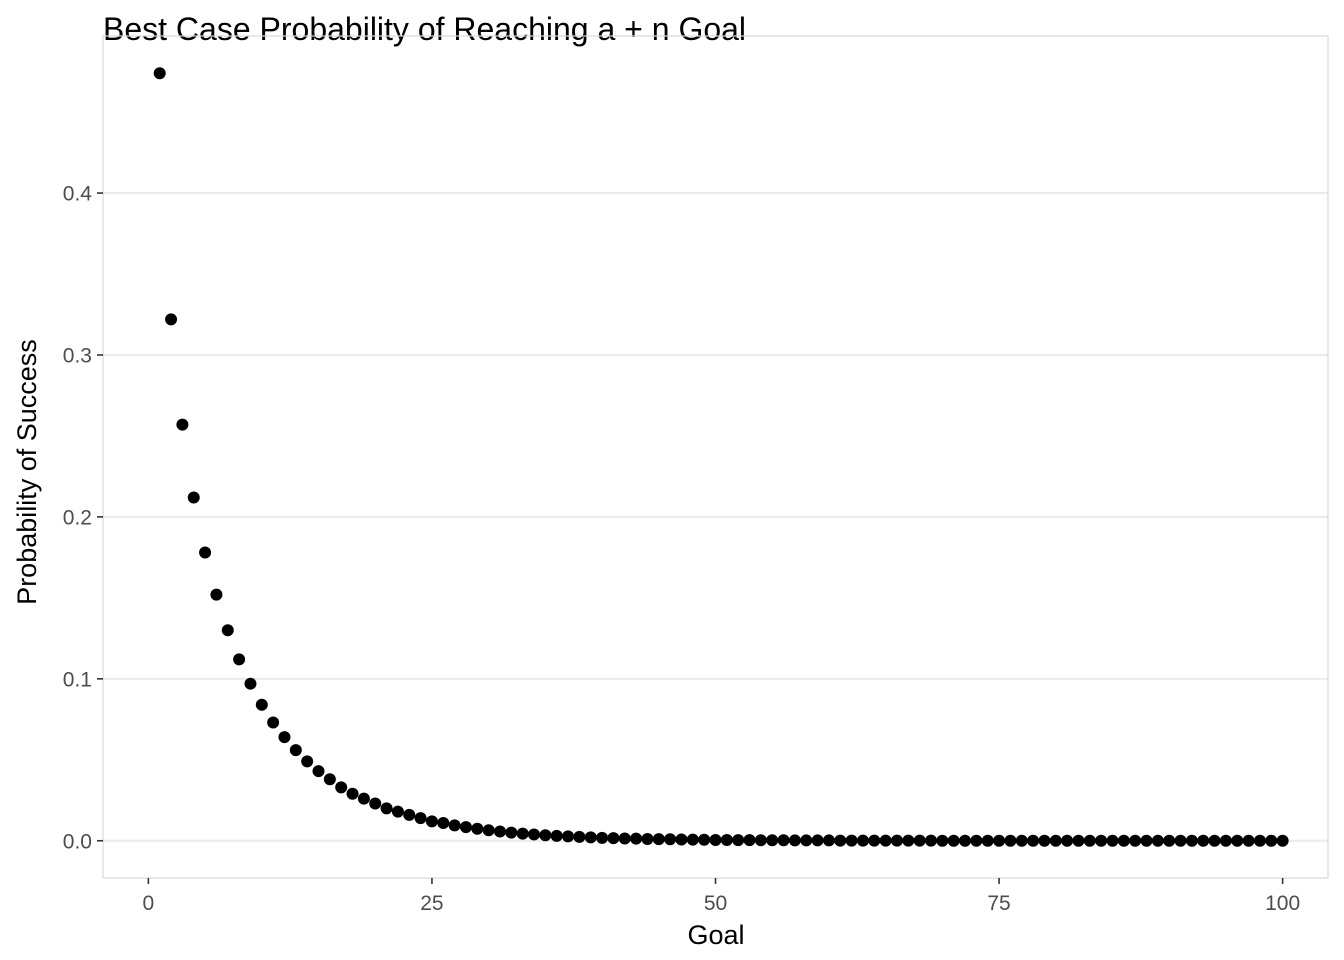 The height and width of the screenshot is (960, 1344). What do you see at coordinates (149, 903) in the screenshot?
I see `x-tick-label: 0` at bounding box center [149, 903].